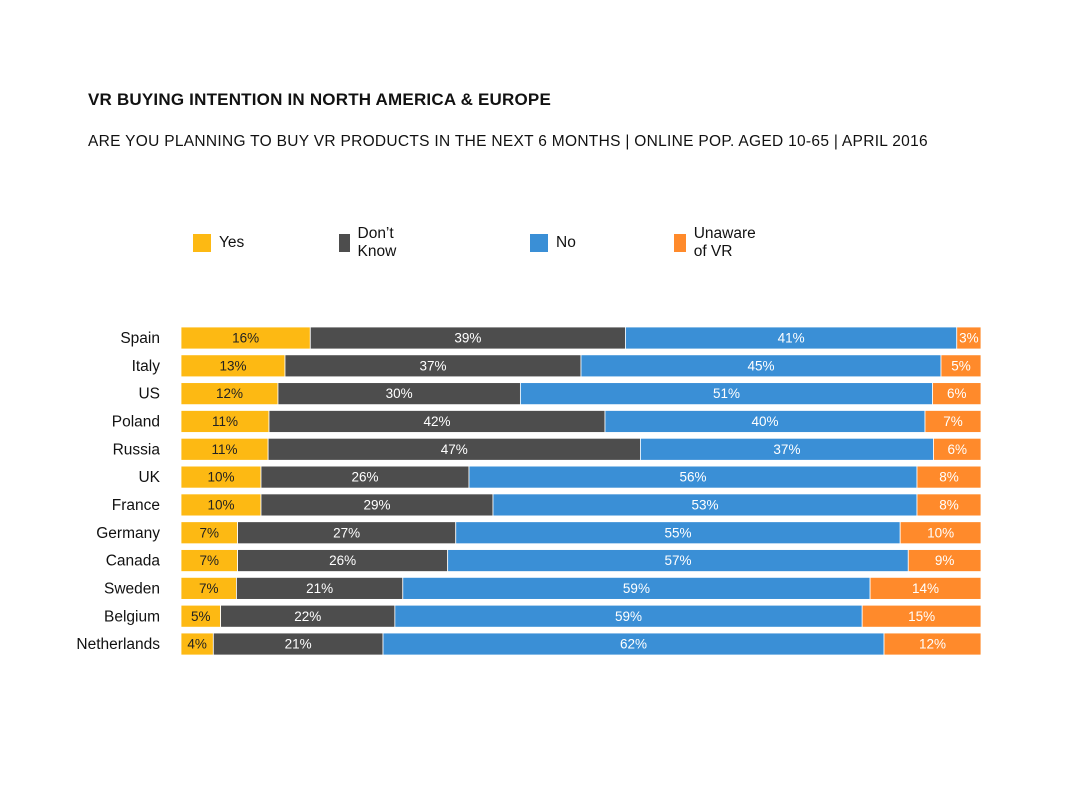 The height and width of the screenshot is (800, 1067). What do you see at coordinates (677, 532) in the screenshot?
I see `data-label: 55%` at bounding box center [677, 532].